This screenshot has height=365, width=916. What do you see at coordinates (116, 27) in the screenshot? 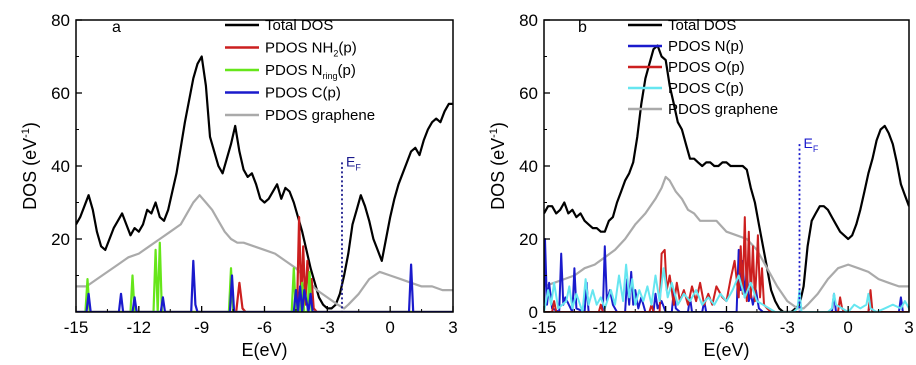
I see `panel-label: a` at bounding box center [116, 27].